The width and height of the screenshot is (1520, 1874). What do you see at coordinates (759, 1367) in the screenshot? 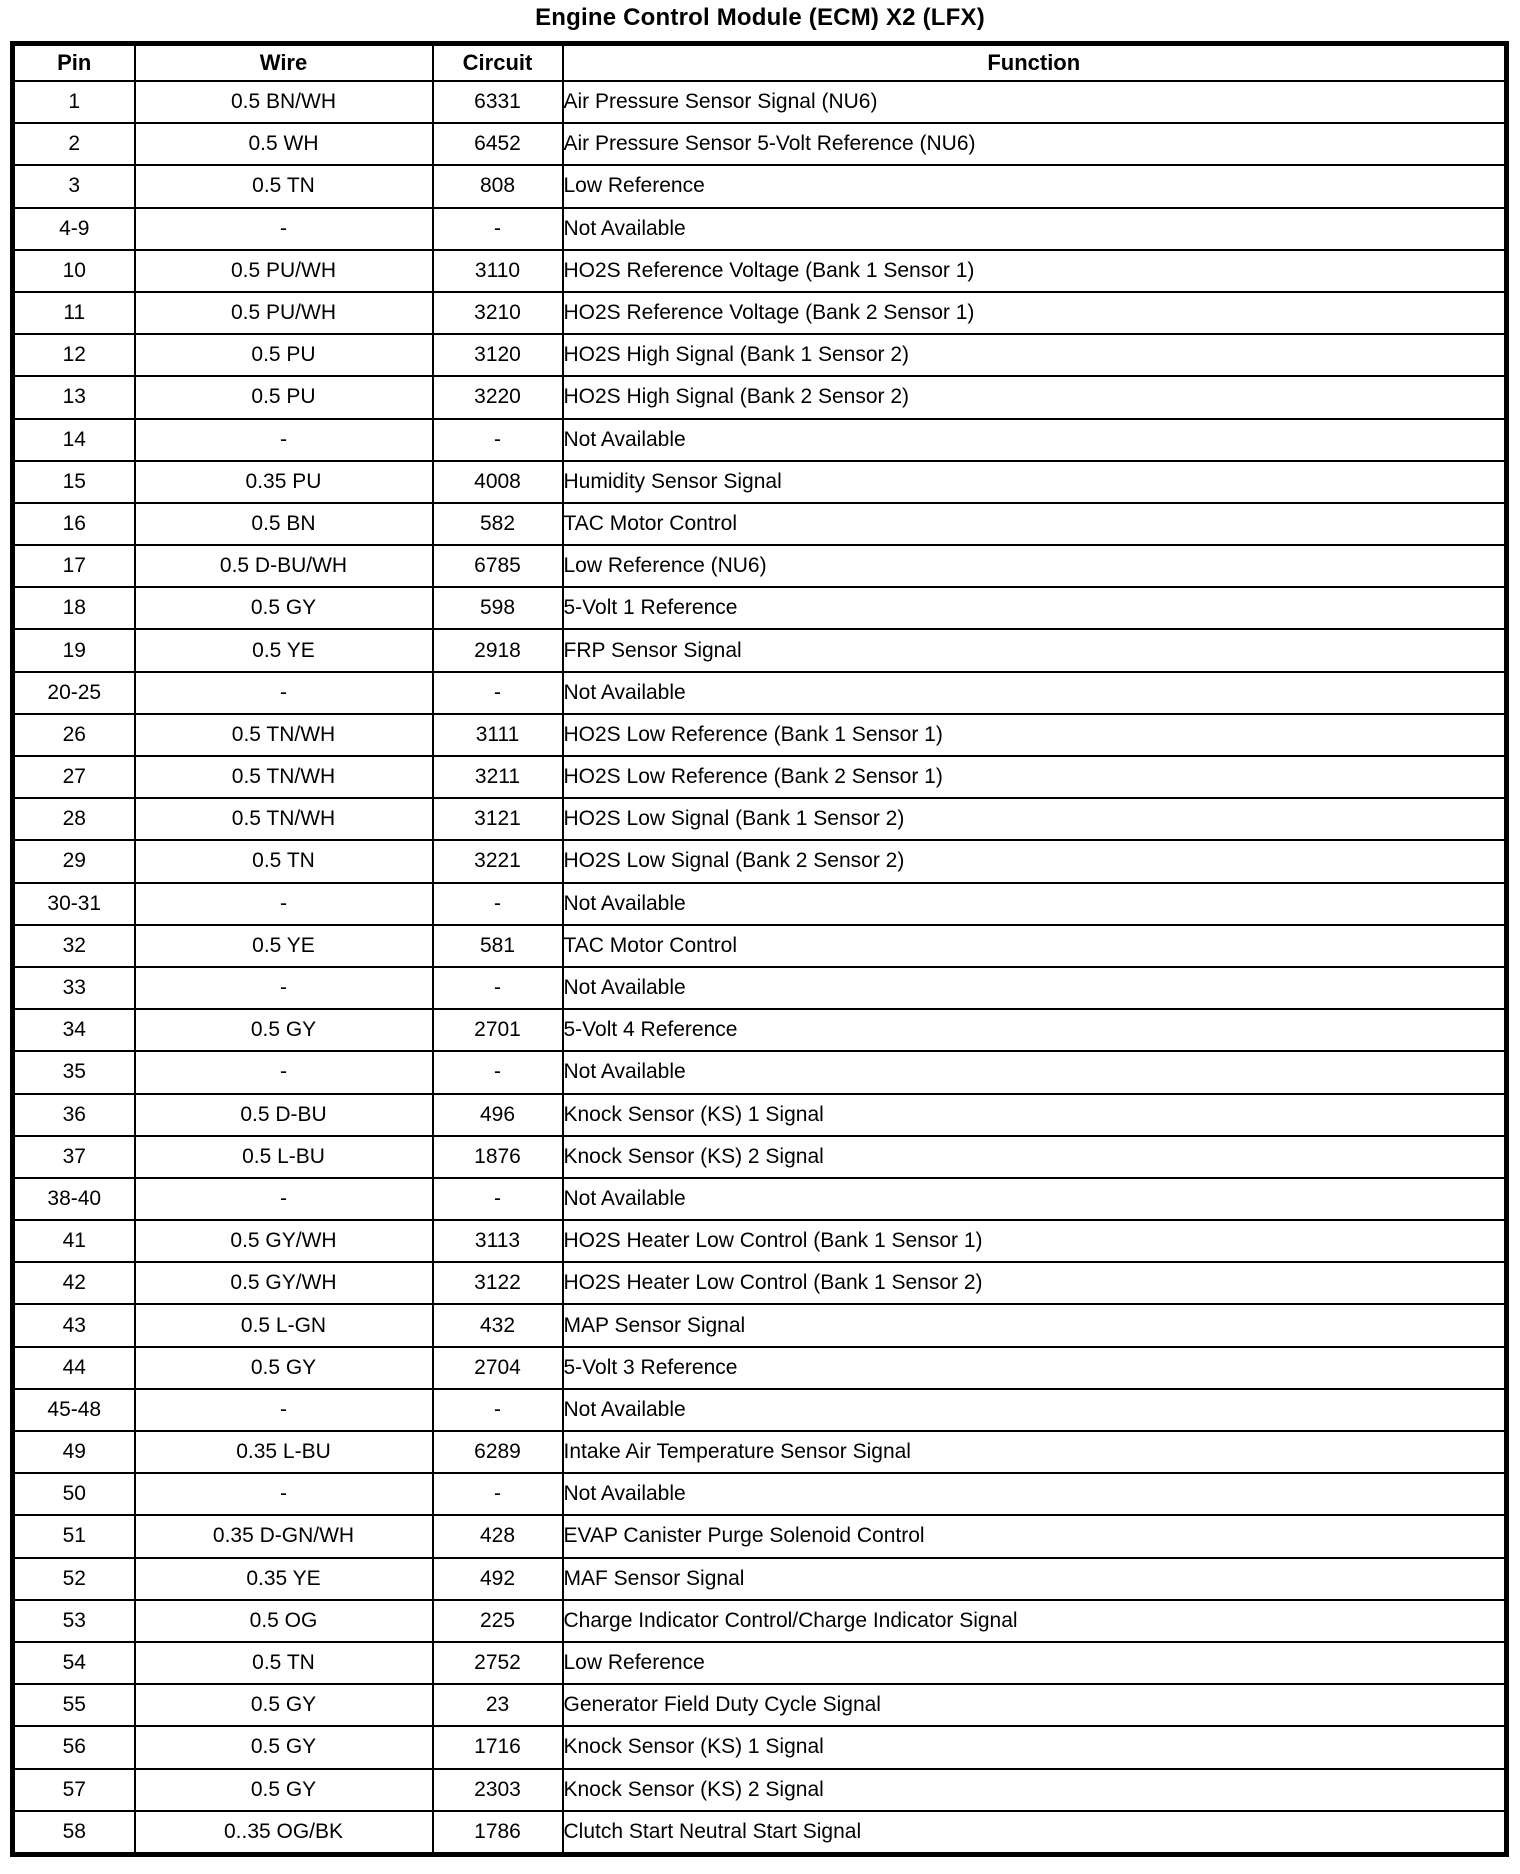
I see `table-row: 44 0.5 GY 2704 5-Volt 3 Reference` at bounding box center [759, 1367].